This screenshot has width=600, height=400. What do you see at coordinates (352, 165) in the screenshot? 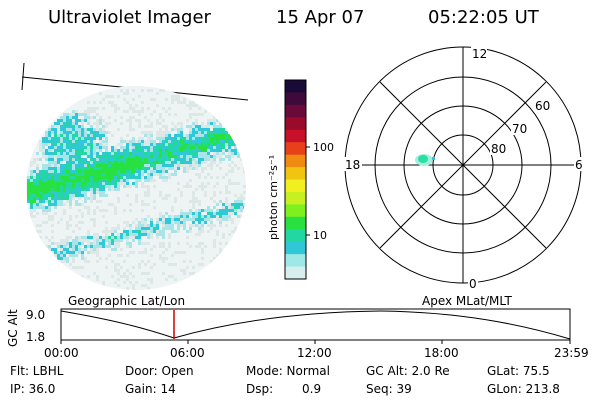
I see `mlt-label-18: 18` at bounding box center [352, 165].